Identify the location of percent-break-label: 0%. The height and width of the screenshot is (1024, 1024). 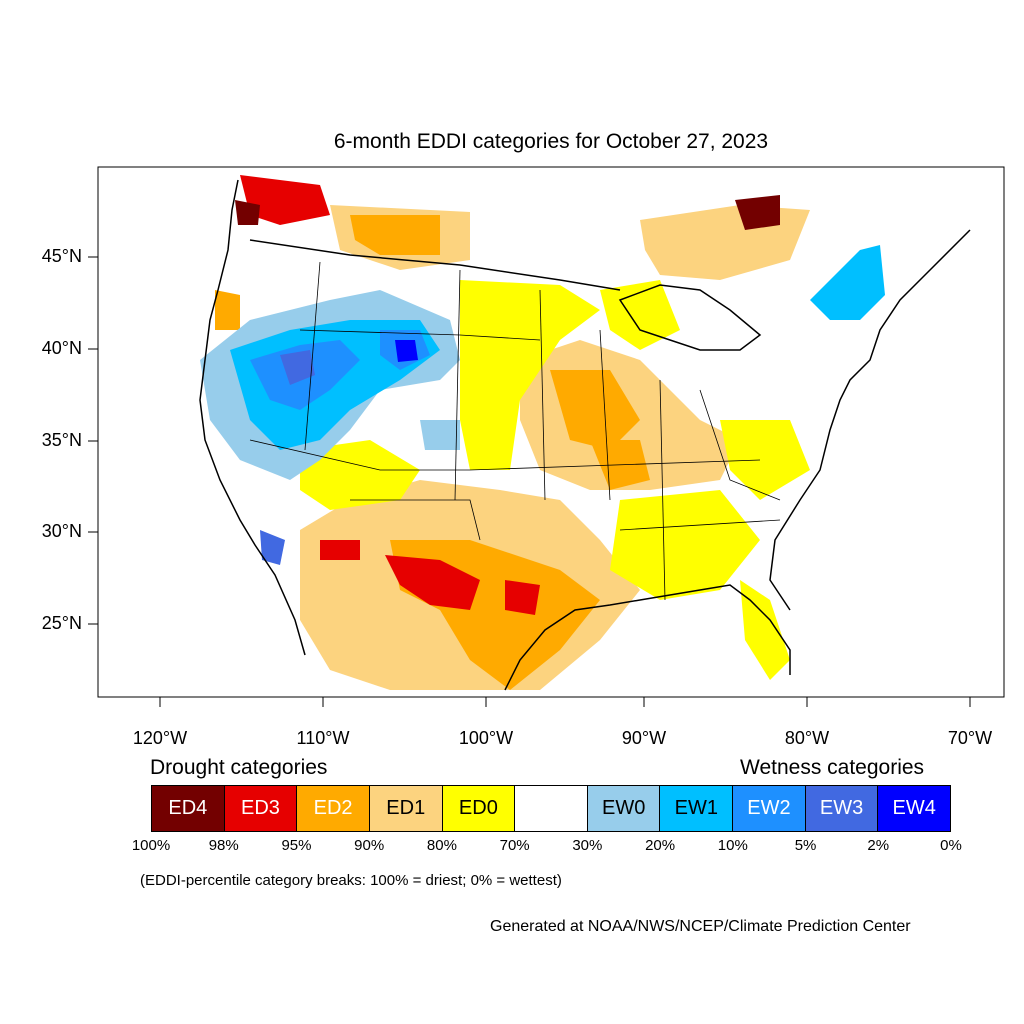
(951, 845).